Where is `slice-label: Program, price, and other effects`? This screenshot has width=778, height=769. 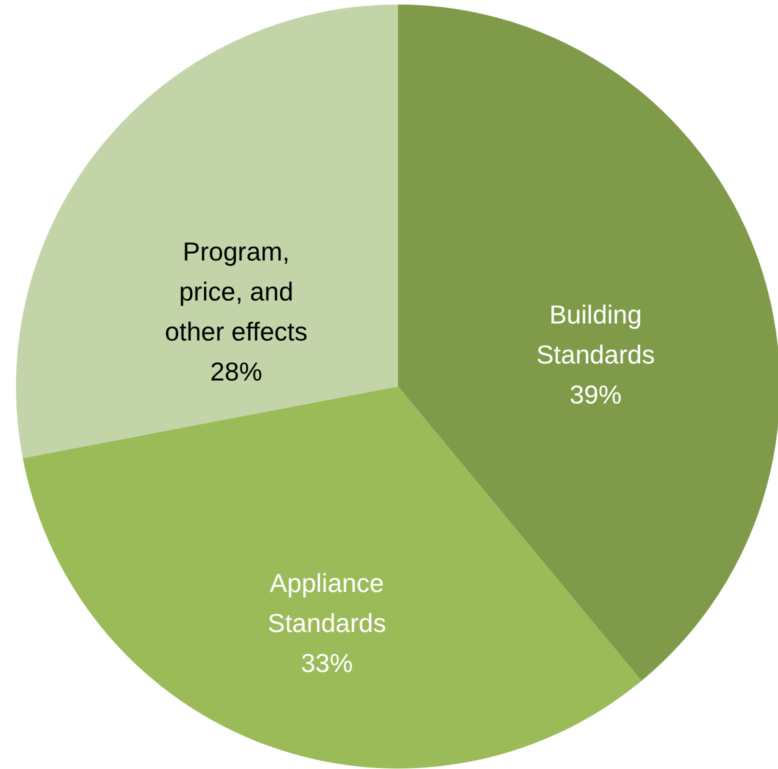 slice-label: Program, price, and other effects is located at coordinates (236, 291).